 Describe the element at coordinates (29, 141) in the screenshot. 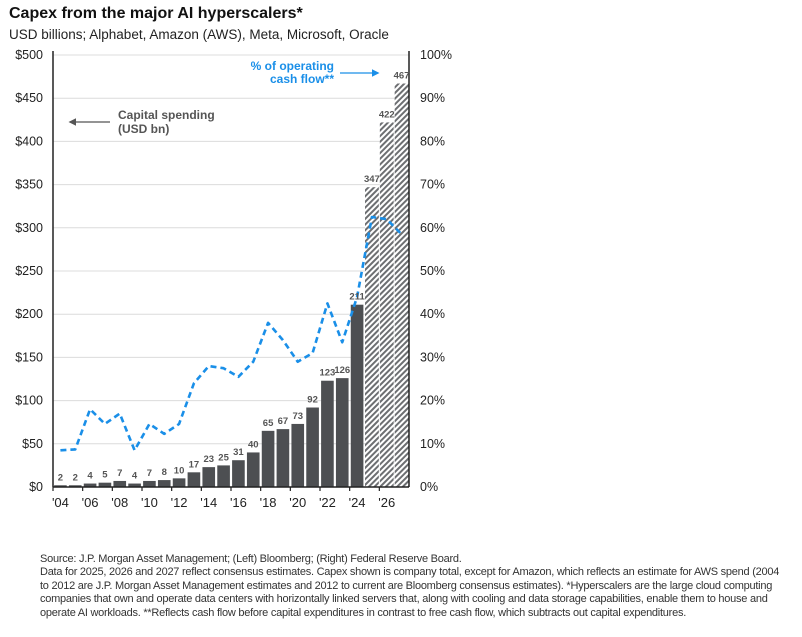

I see `left-axis-tick-label: $400` at that location.